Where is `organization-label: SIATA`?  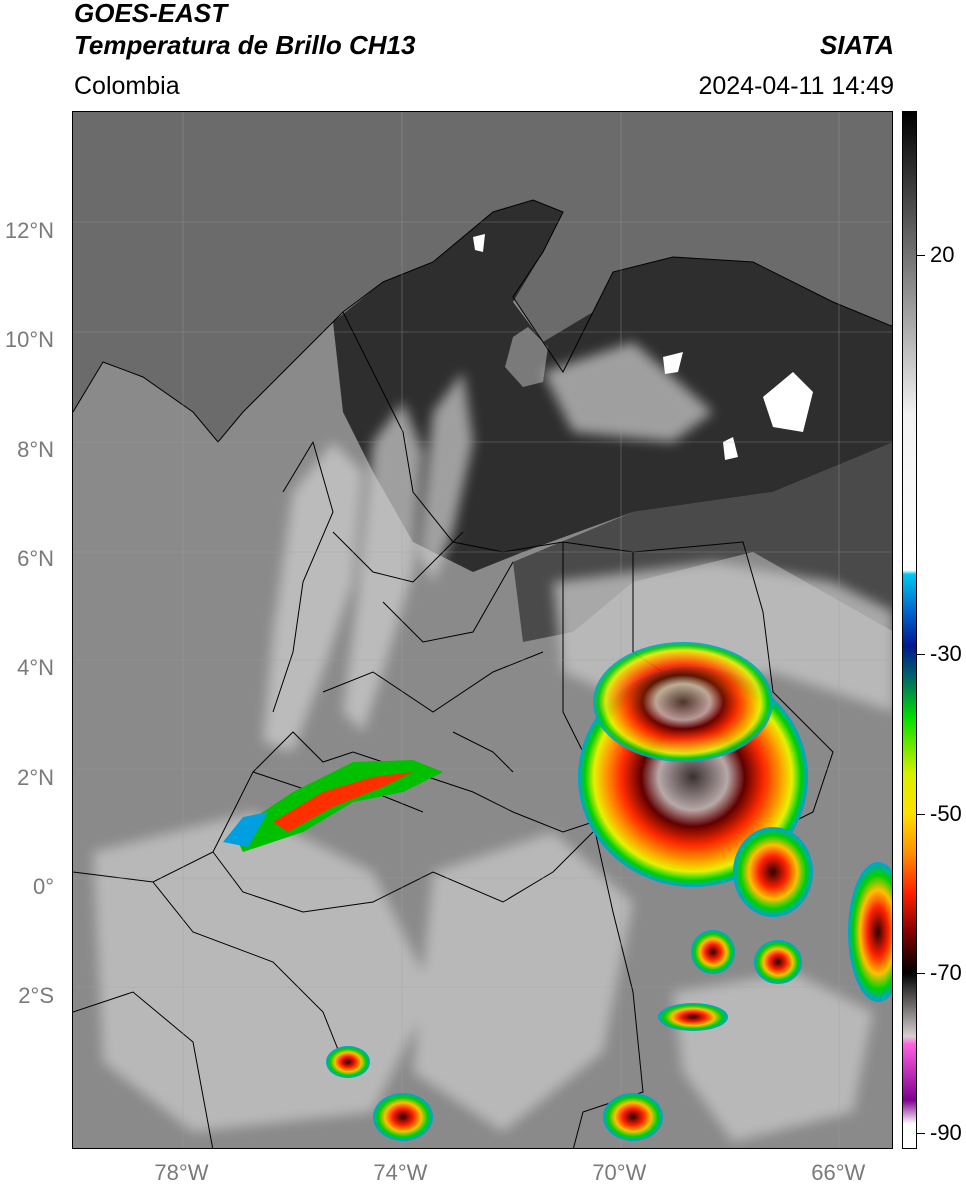
organization-label: SIATA is located at coordinates (856, 45).